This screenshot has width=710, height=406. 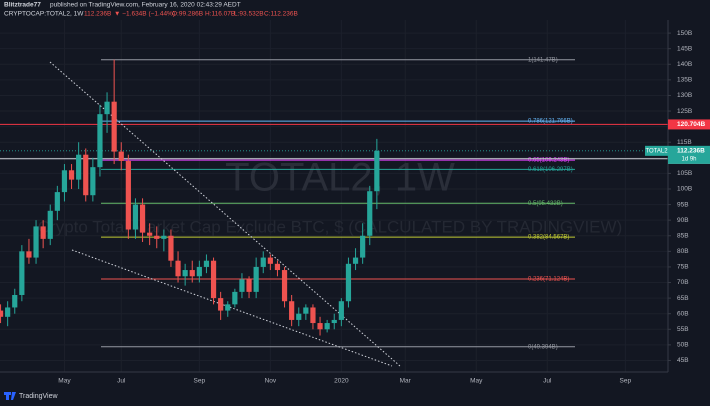 What do you see at coordinates (548, 161) in the screenshot?
I see `fib-label: 0.65(109.243B)` at bounding box center [548, 161].